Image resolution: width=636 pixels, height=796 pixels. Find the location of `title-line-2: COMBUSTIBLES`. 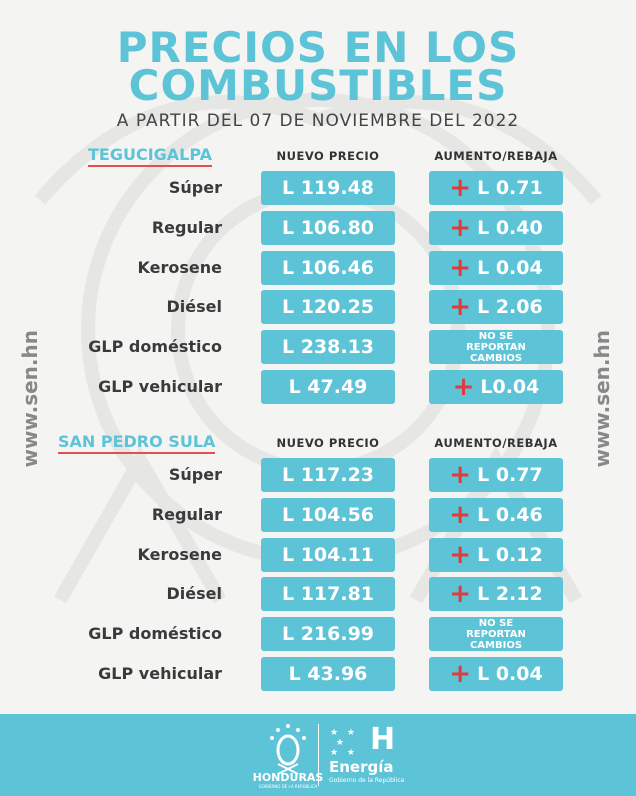

title-line-2: COMBUSTIBLES is located at coordinates (318, 85).